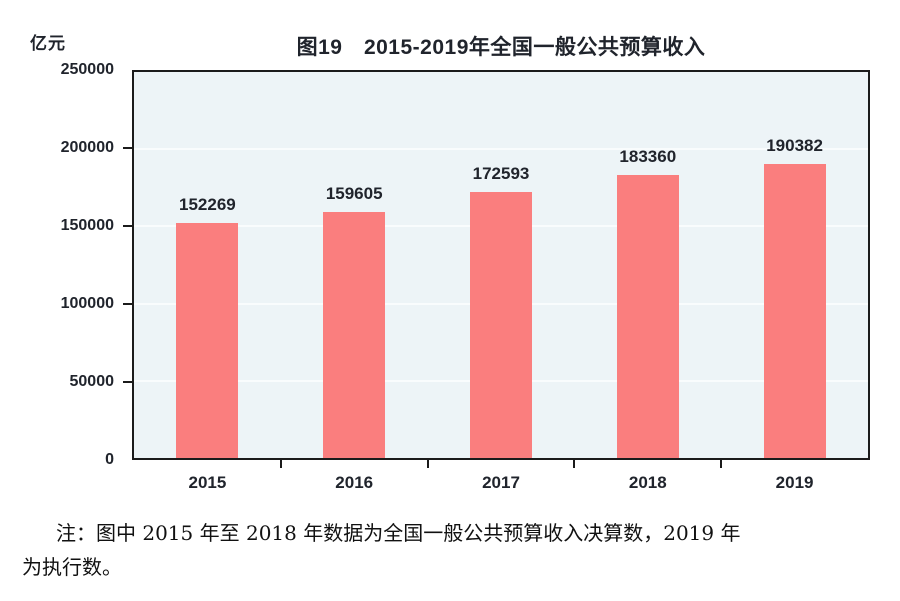 The height and width of the screenshot is (601, 900). What do you see at coordinates (794, 146) in the screenshot?
I see `bar-value-label: 190382` at bounding box center [794, 146].